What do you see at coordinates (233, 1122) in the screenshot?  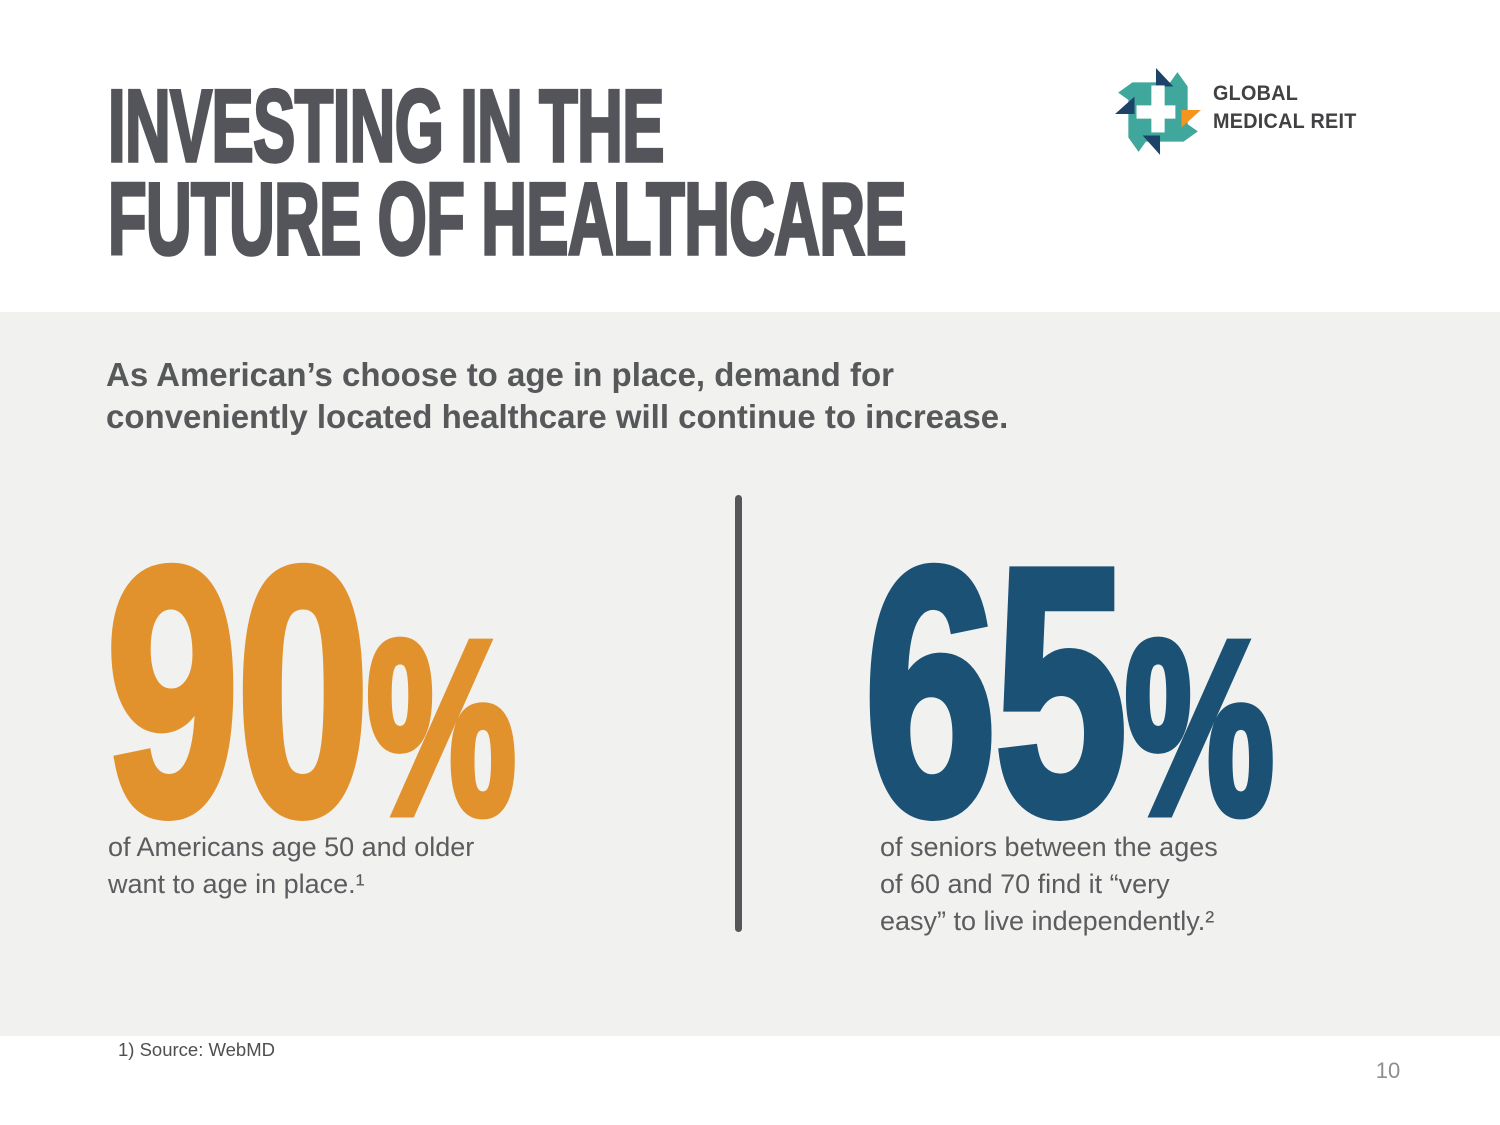 I see `footnote-2: 2) Source: aginginplace.org` at bounding box center [233, 1122].